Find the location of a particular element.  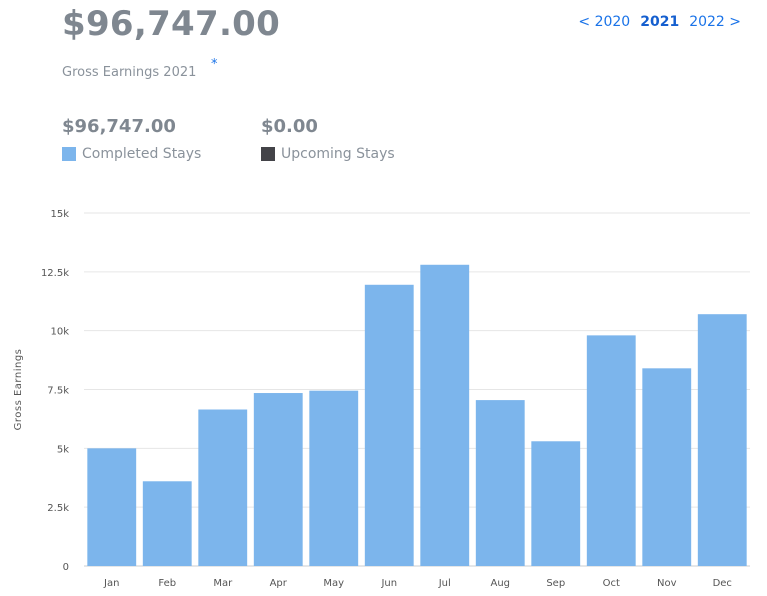

x-tick-label: Jun is located at coordinates (388, 583).